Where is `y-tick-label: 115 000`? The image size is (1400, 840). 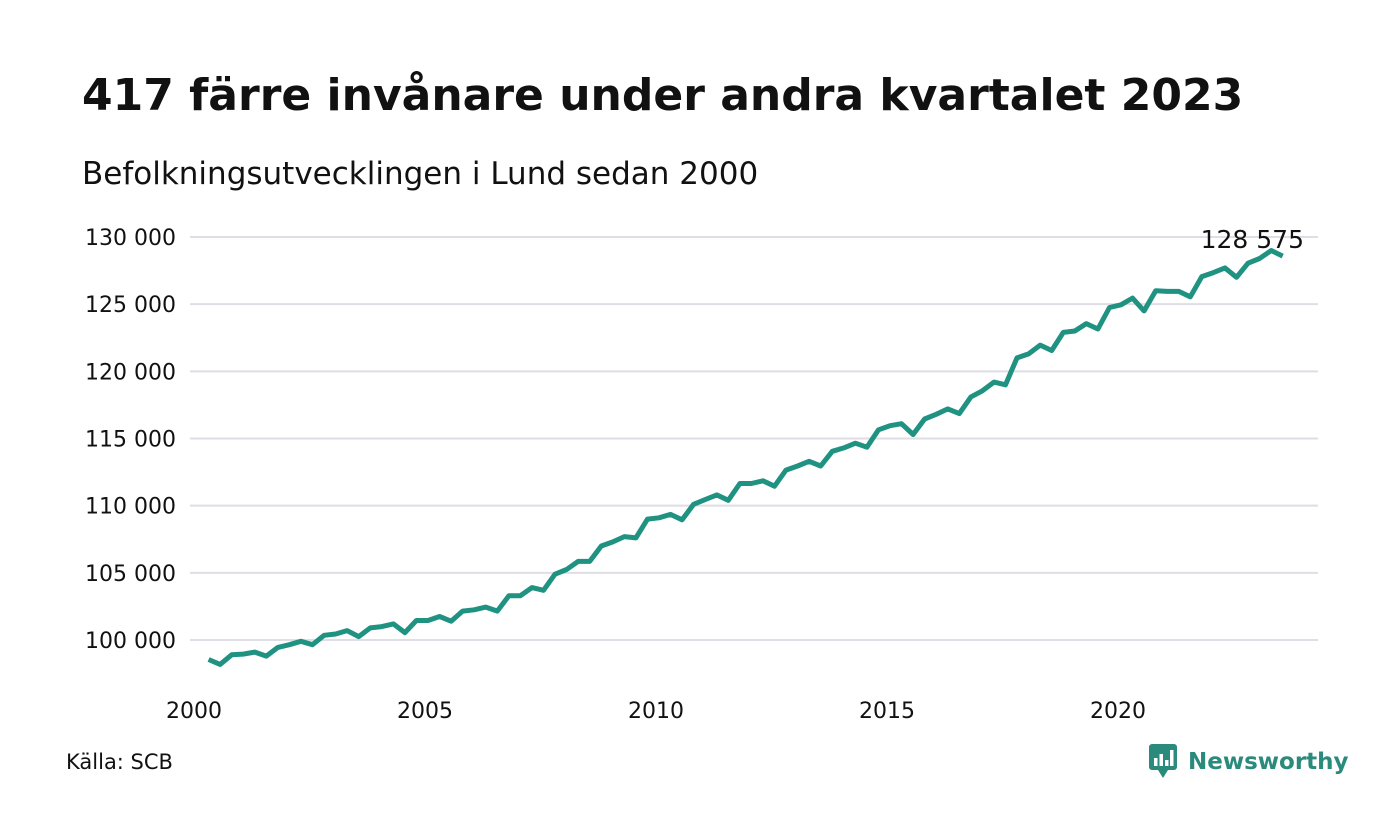
y-tick-label: 115 000 is located at coordinates (130, 440).